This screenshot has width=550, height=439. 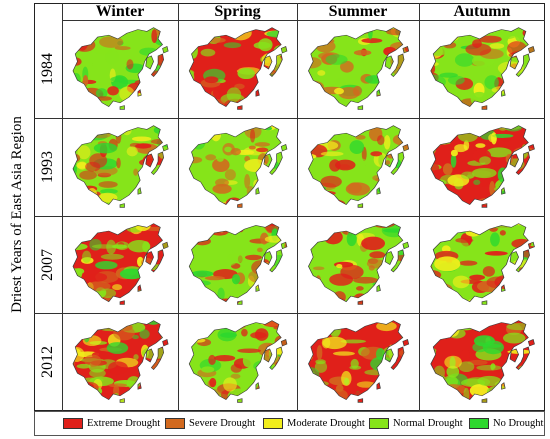 What do you see at coordinates (482, 362) in the screenshot?
I see `map-2012-autumn` at bounding box center [482, 362].